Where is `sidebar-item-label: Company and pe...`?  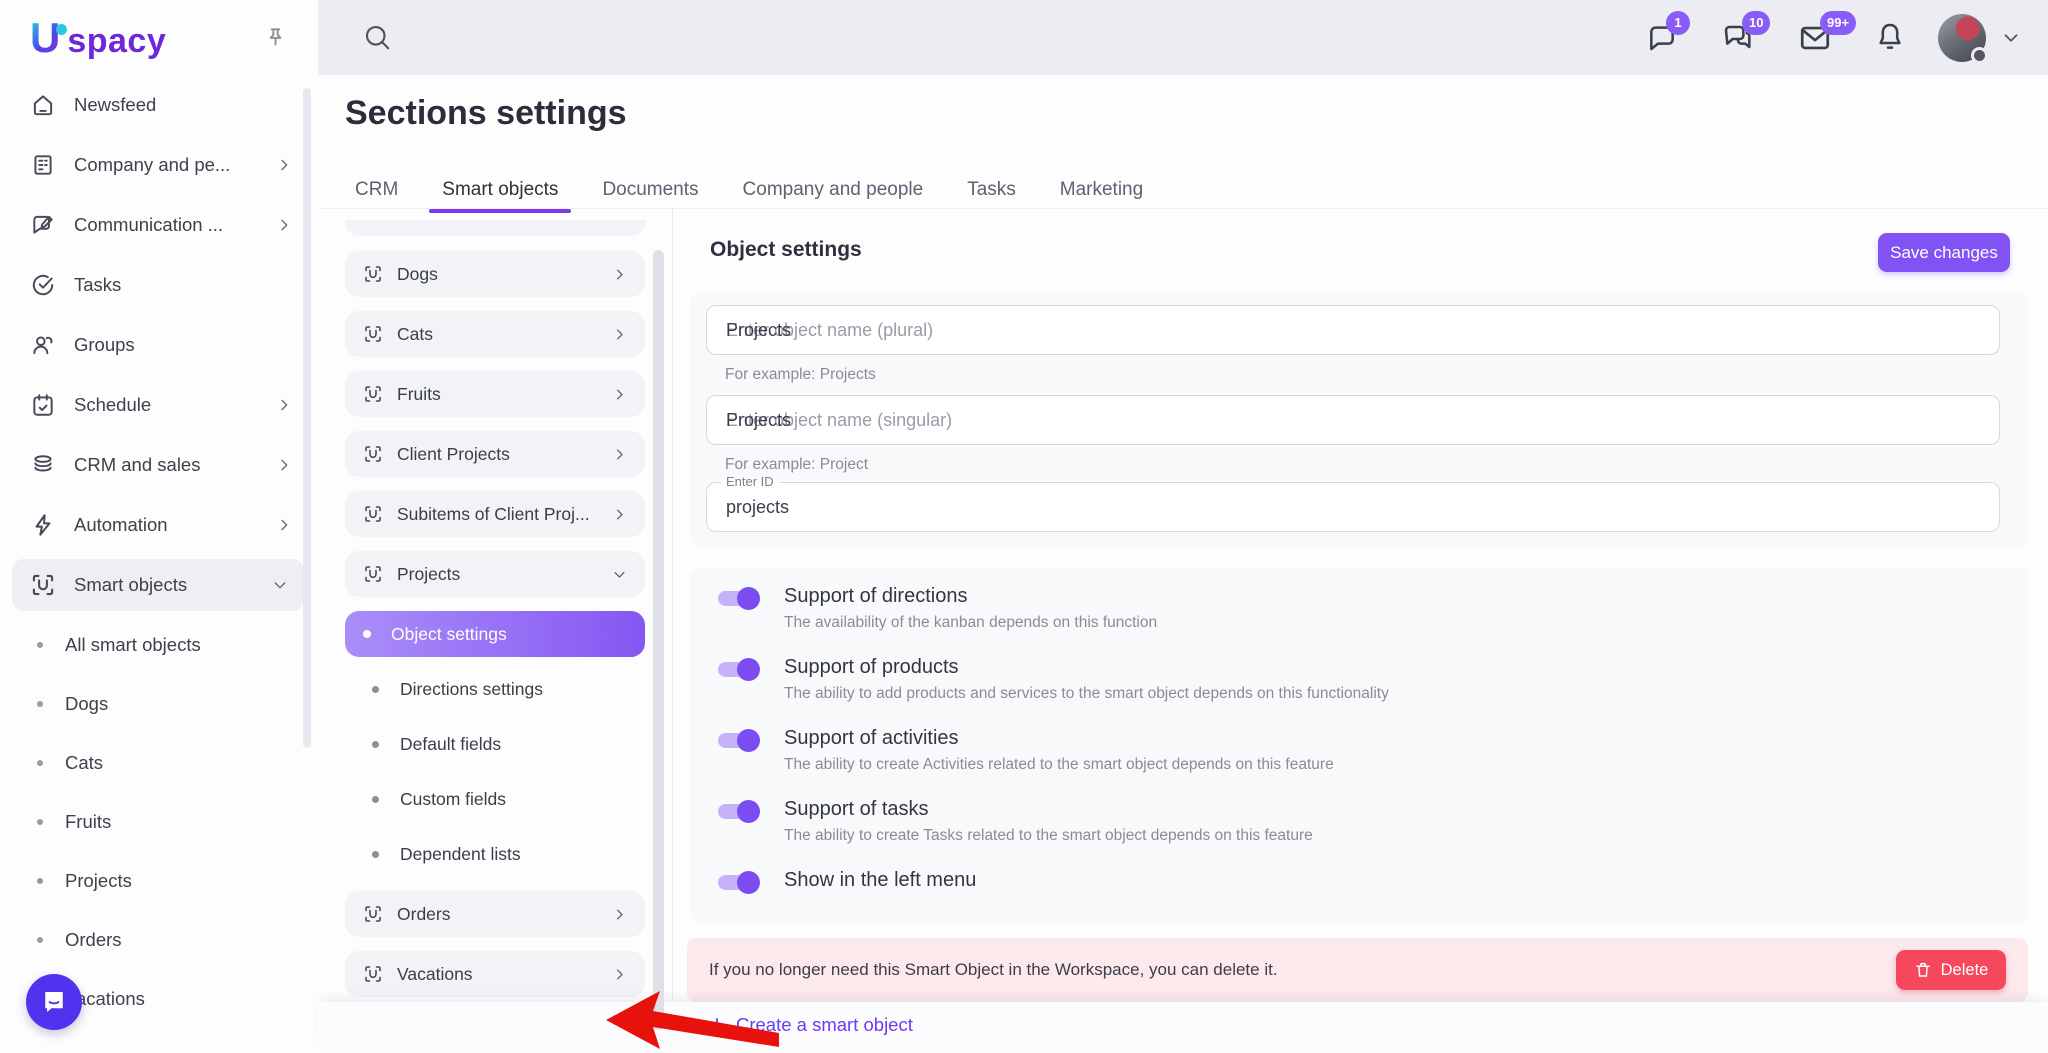
sidebar-item-label: Company and pe... is located at coordinates (152, 164).